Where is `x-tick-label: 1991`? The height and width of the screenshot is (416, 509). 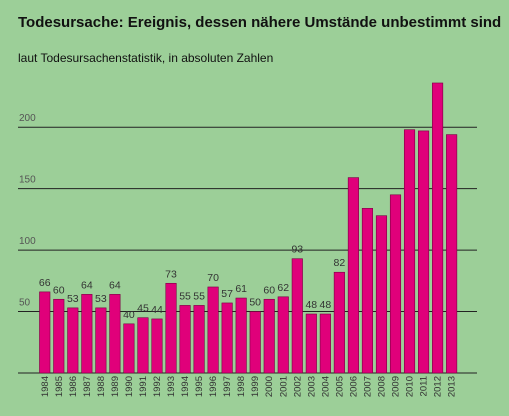 x-tick-label: 1991 is located at coordinates (143, 386).